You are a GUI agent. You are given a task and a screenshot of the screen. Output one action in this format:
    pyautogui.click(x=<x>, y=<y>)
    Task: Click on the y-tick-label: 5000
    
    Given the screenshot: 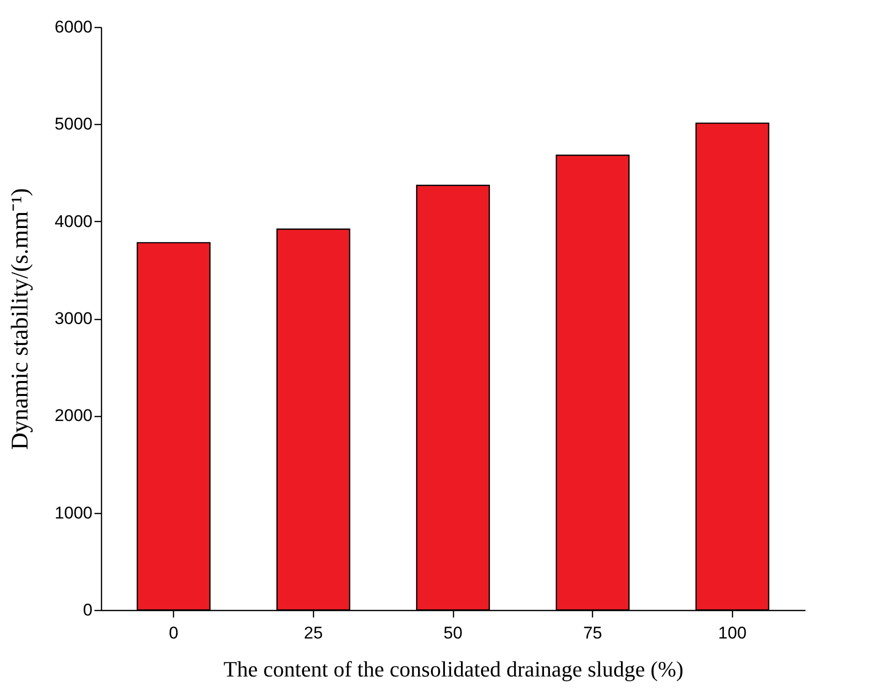 What is the action you would take?
    pyautogui.click(x=73, y=124)
    